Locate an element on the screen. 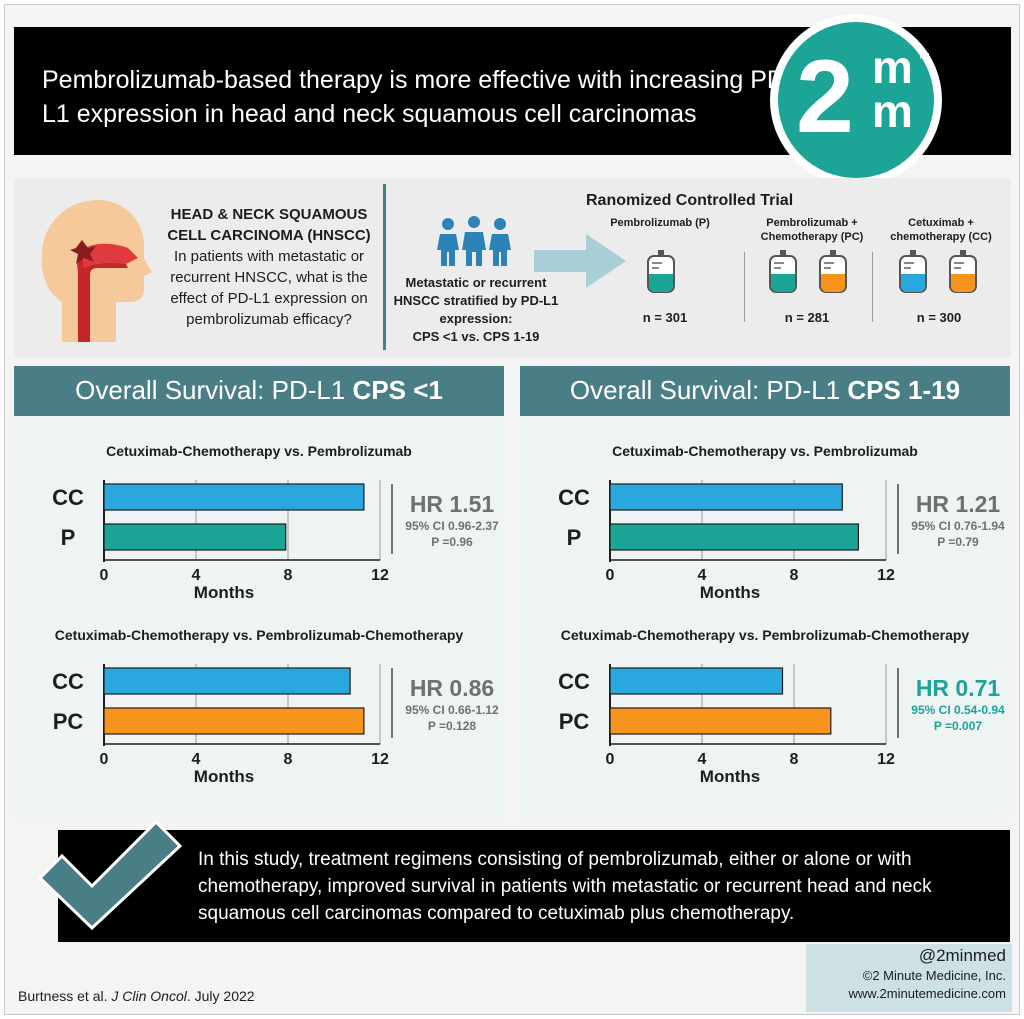  stratification-groups: CPS <1 vs. CPS 1-19 is located at coordinates (476, 336).